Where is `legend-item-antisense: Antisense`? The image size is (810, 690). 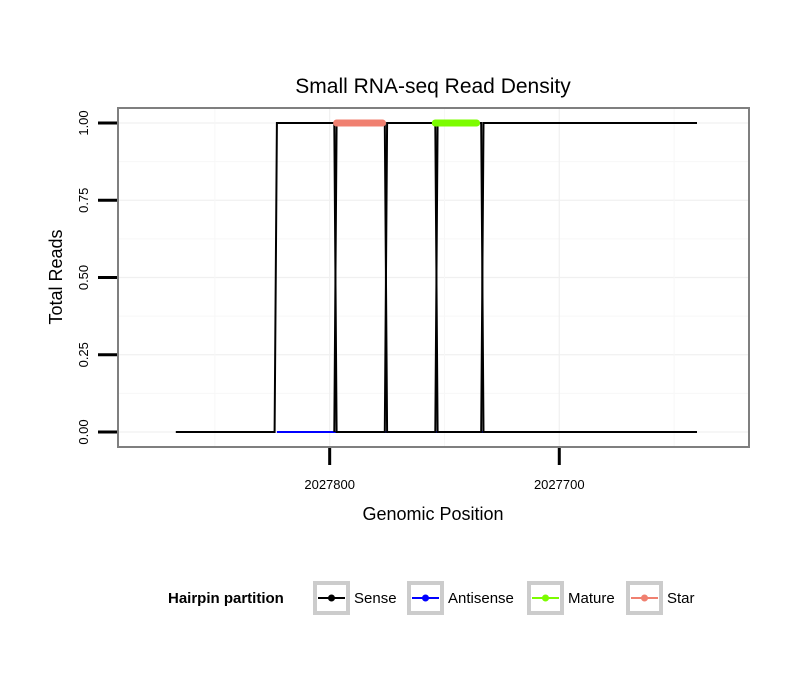 legend-item-antisense: Antisense is located at coordinates (460, 598).